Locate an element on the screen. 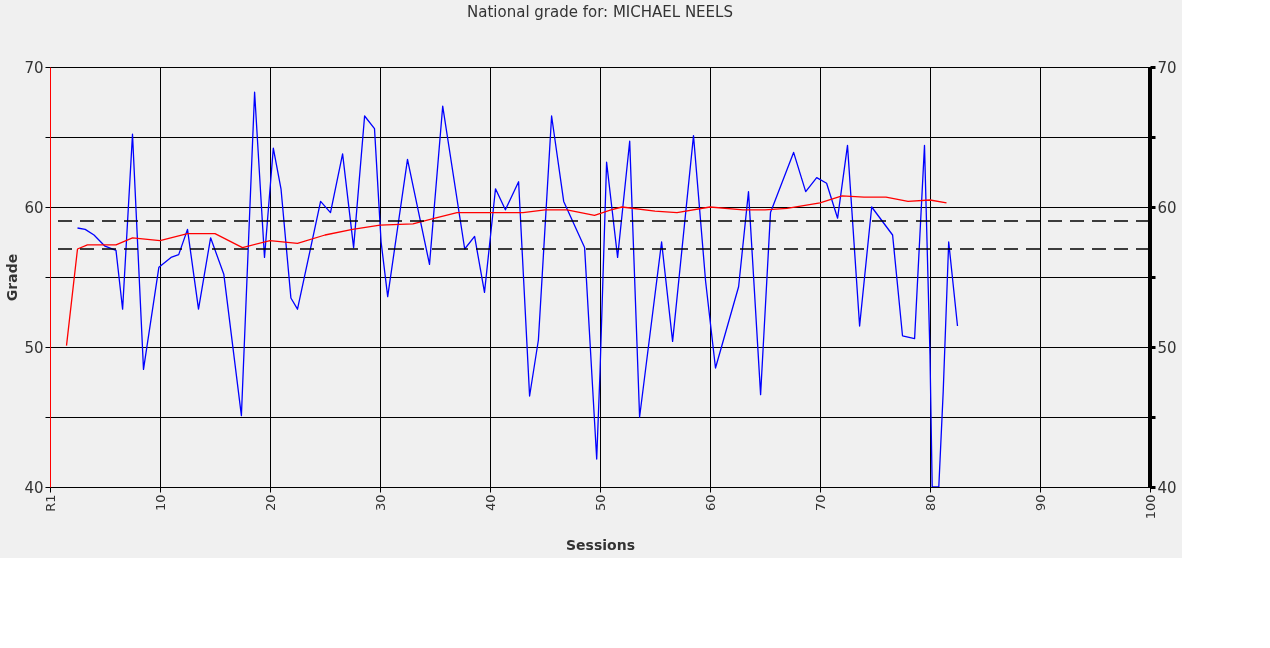  x-tick-label: R1 is located at coordinates (50, 503).